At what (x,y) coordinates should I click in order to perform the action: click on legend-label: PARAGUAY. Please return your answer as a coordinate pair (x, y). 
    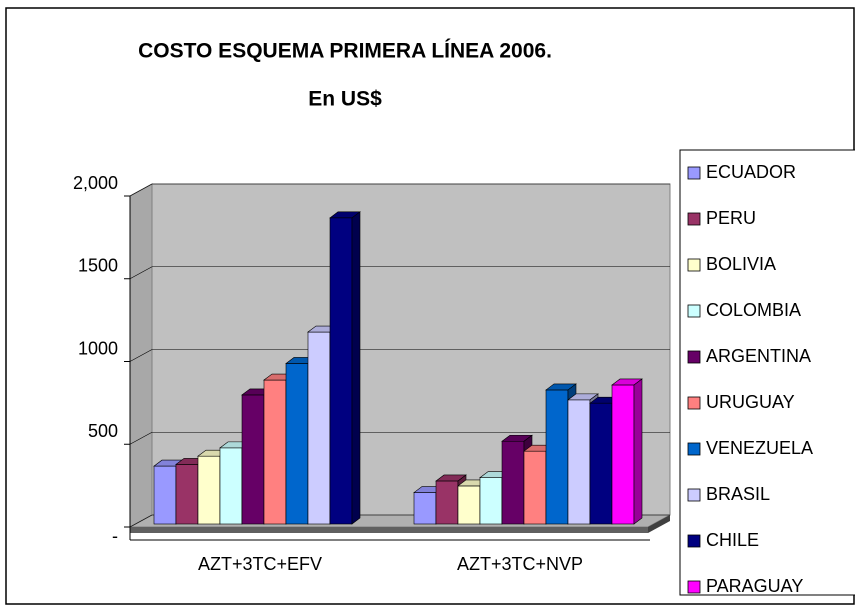
    Looking at the image, I should click on (754, 586).